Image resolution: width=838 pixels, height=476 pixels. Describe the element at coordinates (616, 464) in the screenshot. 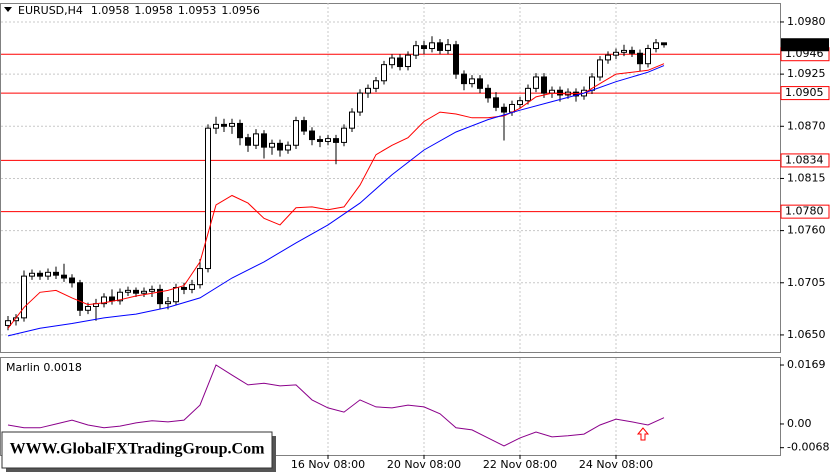

I see `x-tick-label: 24 Nov 08:00` at that location.